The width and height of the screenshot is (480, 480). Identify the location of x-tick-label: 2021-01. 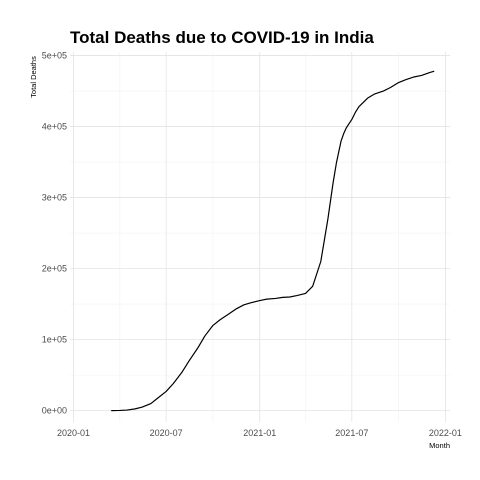
(259, 433).